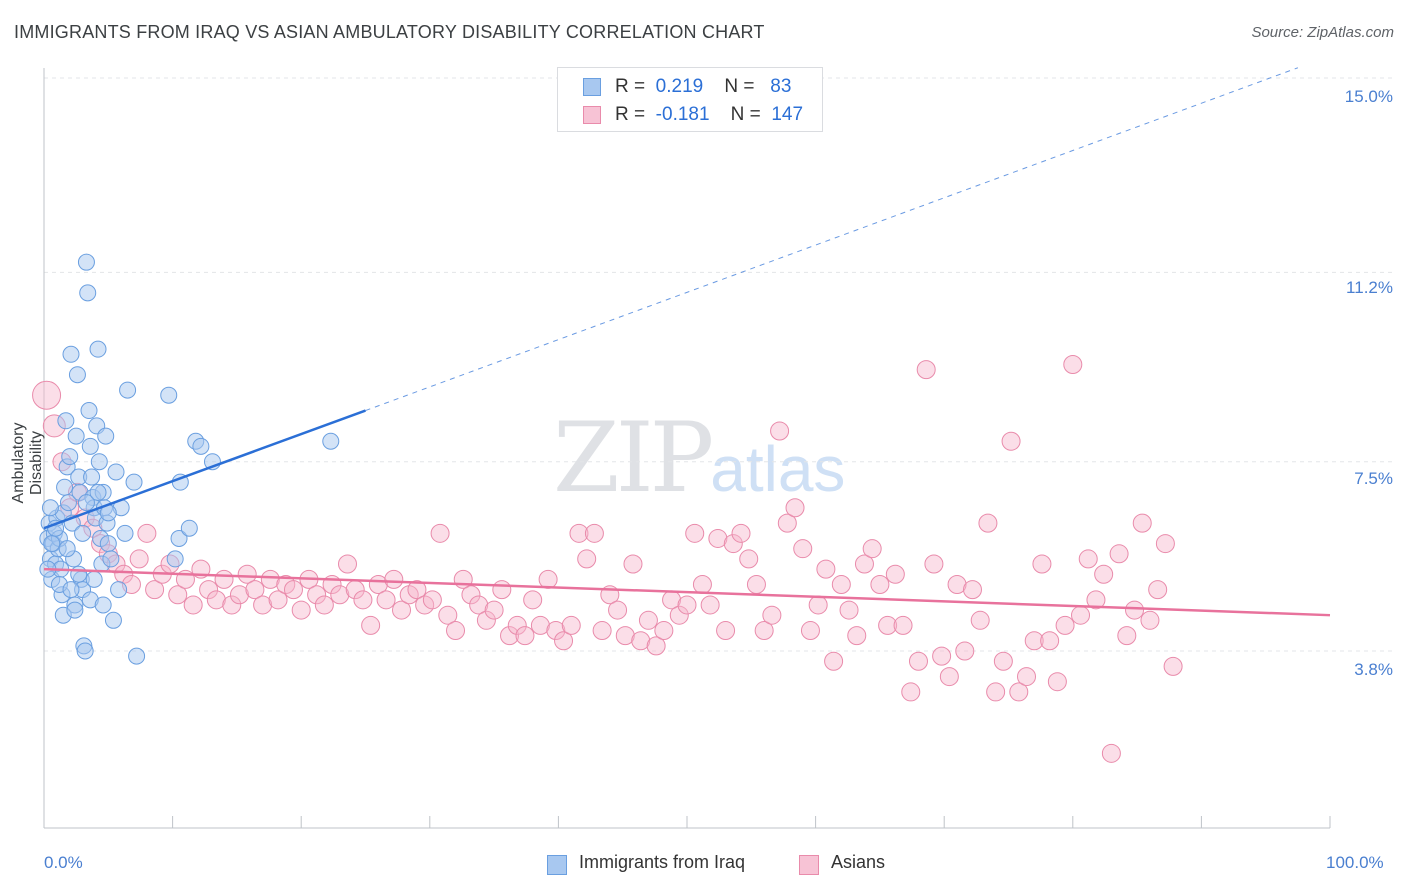 The width and height of the screenshot is (1406, 892). What do you see at coordinates (858, 862) in the screenshot?
I see `bottom-legend-label-asians: Asians` at bounding box center [858, 862].